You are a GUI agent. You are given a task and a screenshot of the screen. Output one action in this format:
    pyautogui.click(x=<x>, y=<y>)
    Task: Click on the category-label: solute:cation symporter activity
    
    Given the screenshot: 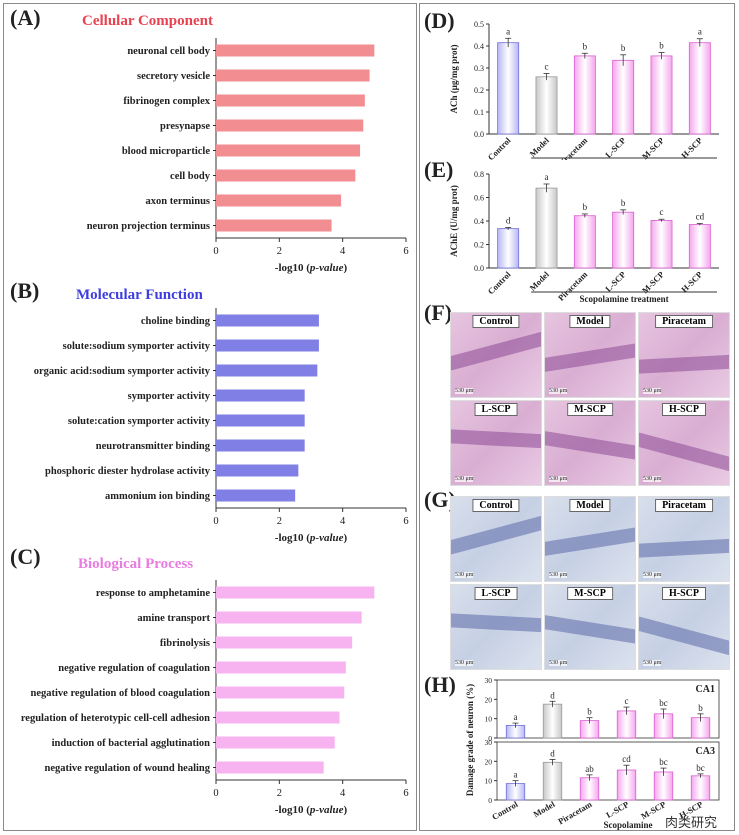 What is the action you would take?
    pyautogui.click(x=139, y=421)
    